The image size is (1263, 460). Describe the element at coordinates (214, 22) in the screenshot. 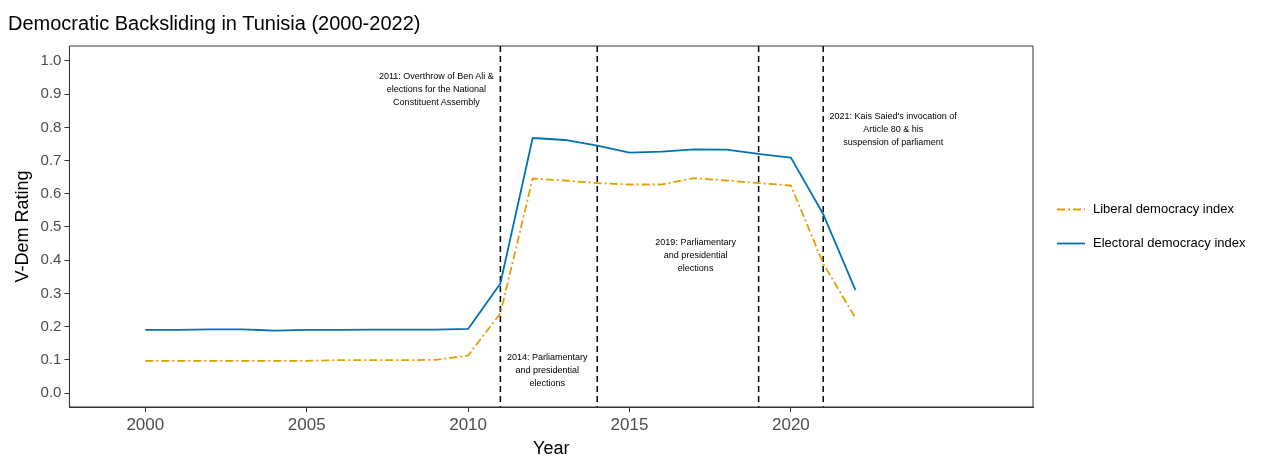

I see `chart-title: Democratic Backsliding in Tunisia (2000-2022)` at that location.